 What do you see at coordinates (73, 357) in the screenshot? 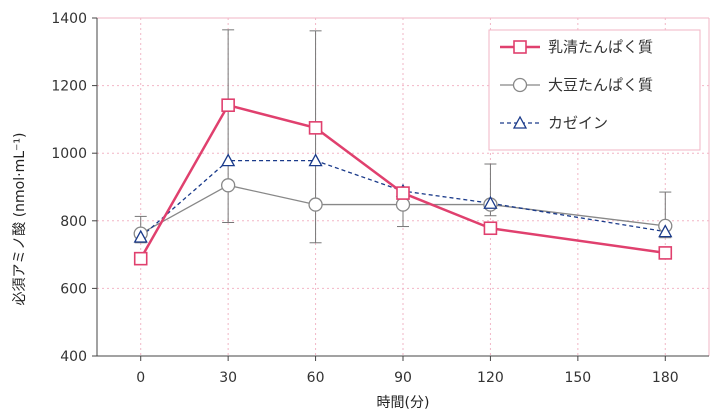
I see `y-tick-label: 400` at bounding box center [73, 357].